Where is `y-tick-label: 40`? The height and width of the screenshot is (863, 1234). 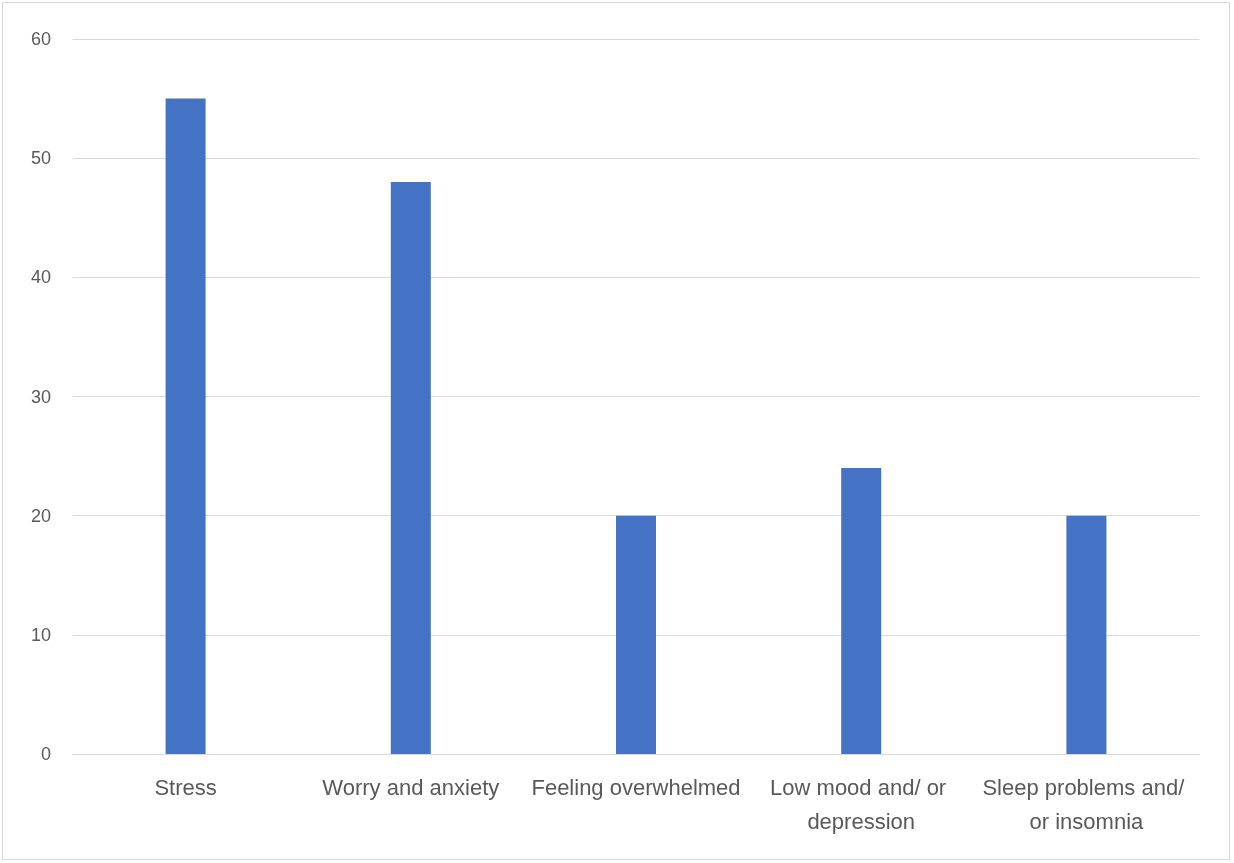
y-tick-label: 40 is located at coordinates (40, 277).